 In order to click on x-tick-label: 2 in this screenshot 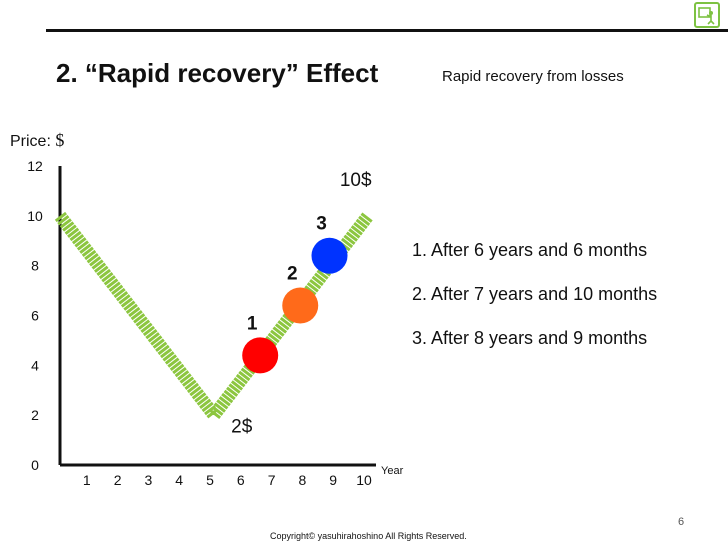, I will do `click(118, 480)`.